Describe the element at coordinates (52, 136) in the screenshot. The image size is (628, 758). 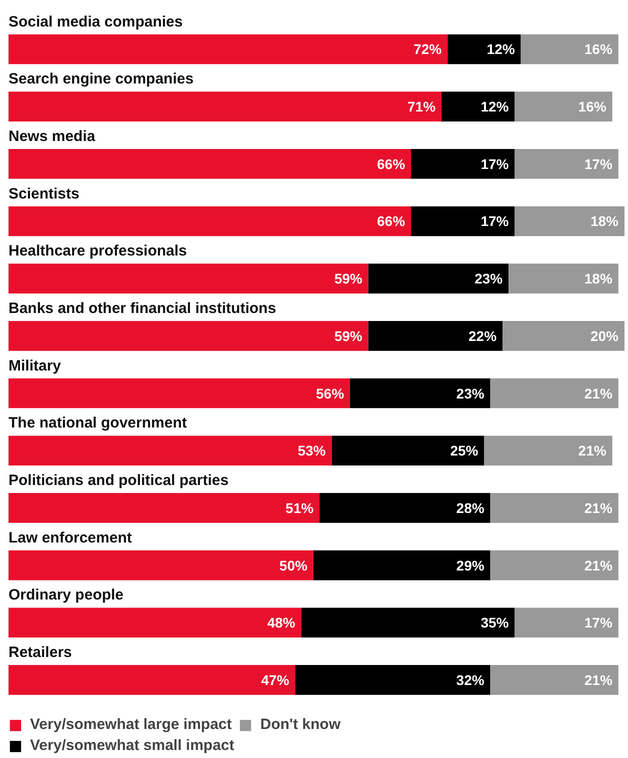
I see `y-tick-label: News media` at that location.